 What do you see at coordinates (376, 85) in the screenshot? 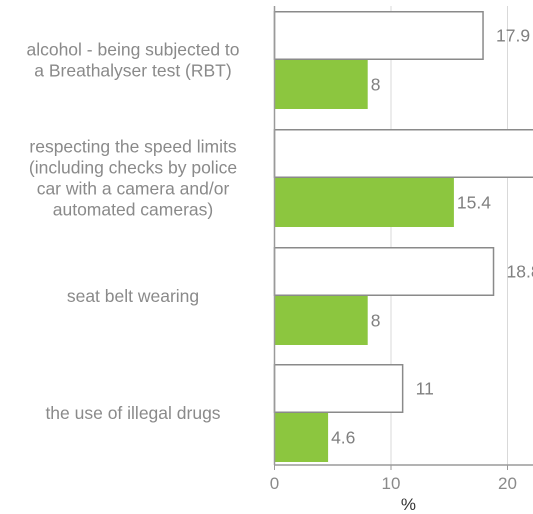
I see `data-label-series-2-0: 8` at bounding box center [376, 85].